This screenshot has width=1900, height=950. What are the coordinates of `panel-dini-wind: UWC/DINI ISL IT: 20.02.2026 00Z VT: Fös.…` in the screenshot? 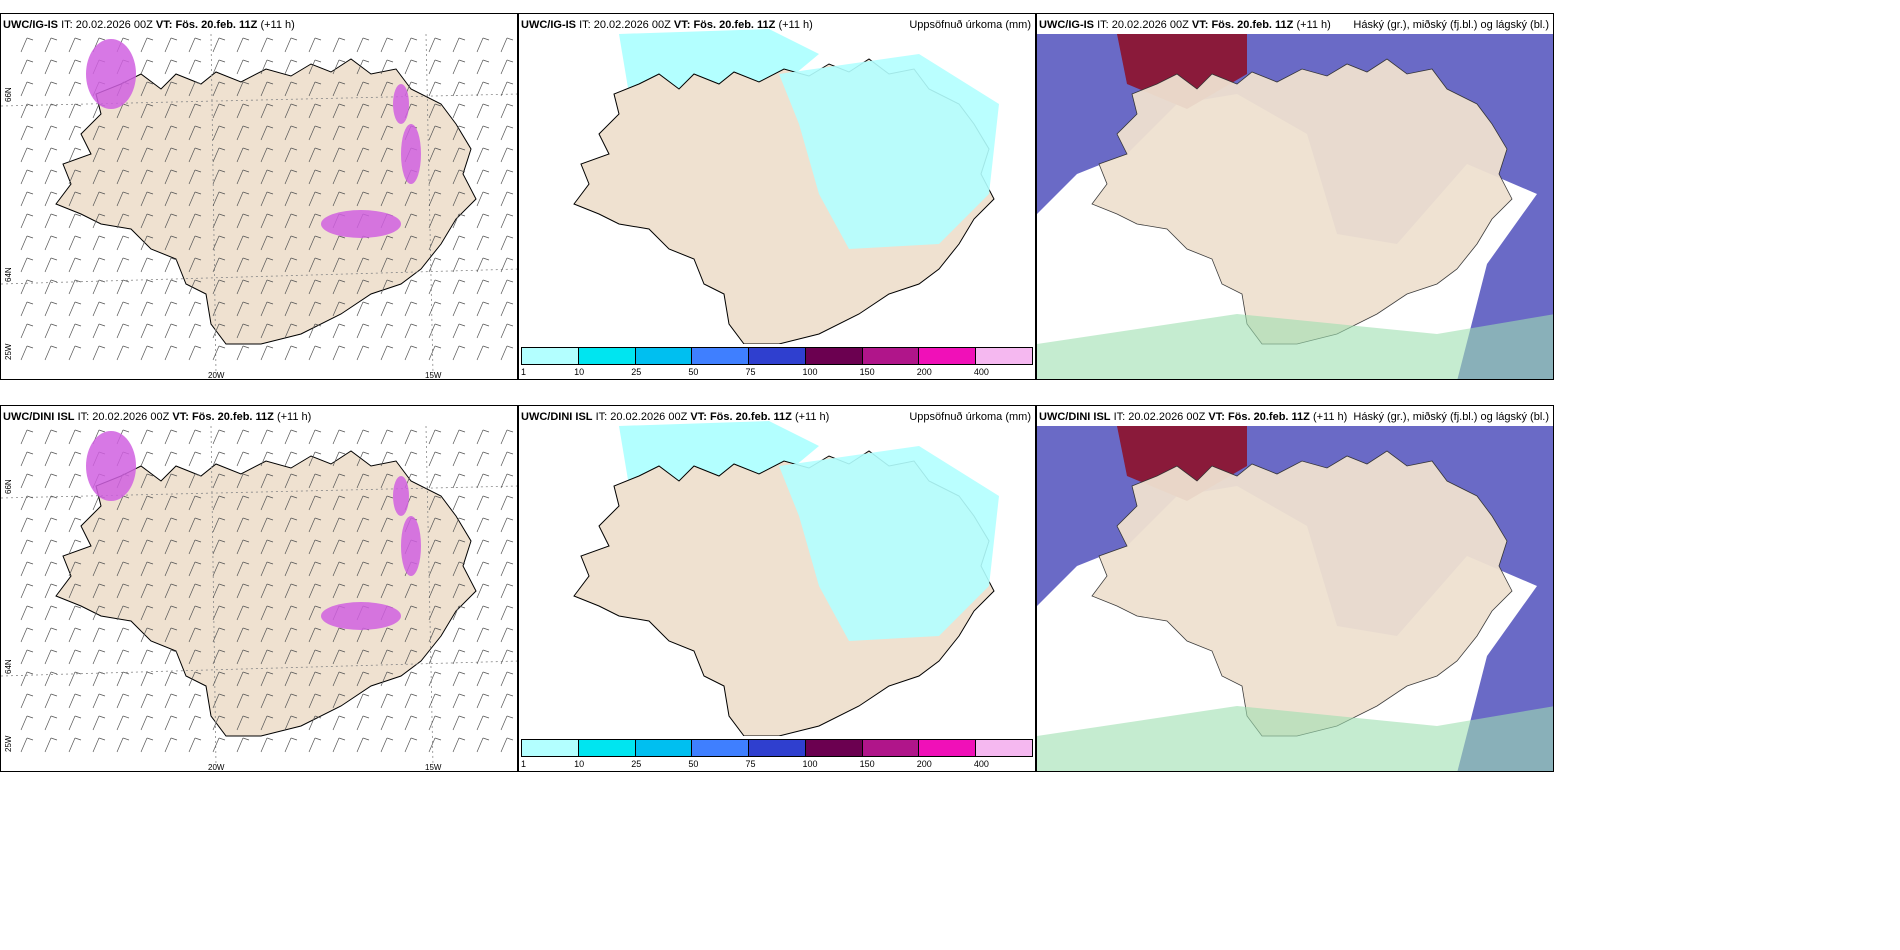 It's located at (259, 588).